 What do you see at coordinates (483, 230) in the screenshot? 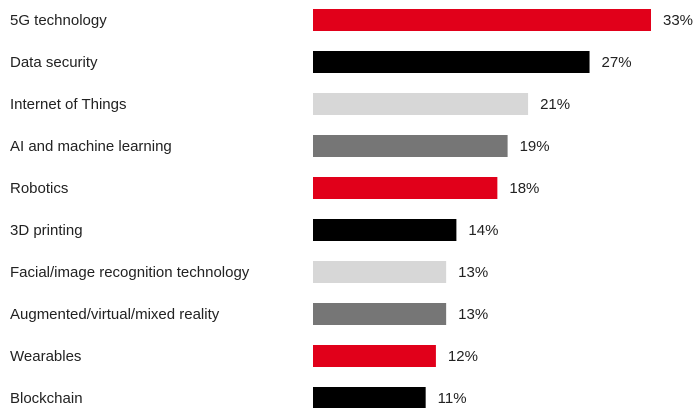
I see `value-label: 14%` at bounding box center [483, 230].